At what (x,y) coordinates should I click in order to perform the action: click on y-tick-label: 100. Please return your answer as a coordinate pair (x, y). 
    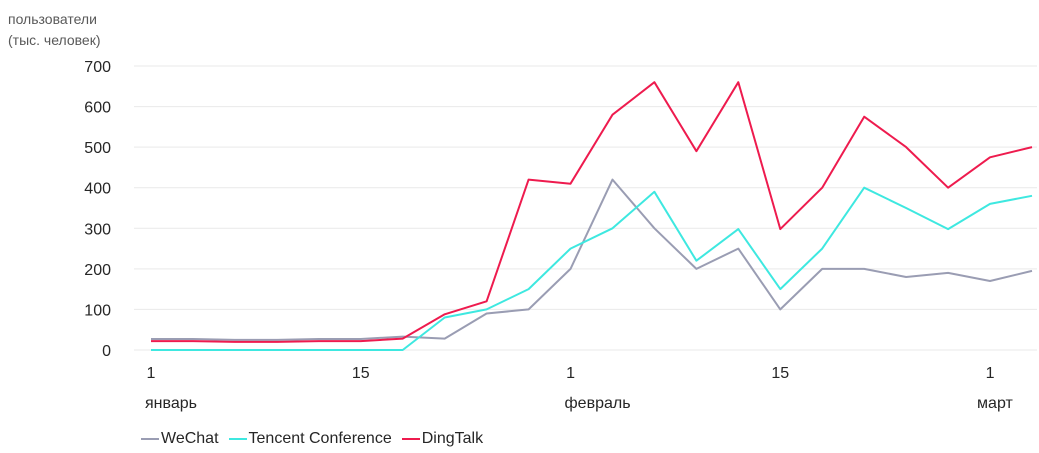
    Looking at the image, I should click on (97, 310).